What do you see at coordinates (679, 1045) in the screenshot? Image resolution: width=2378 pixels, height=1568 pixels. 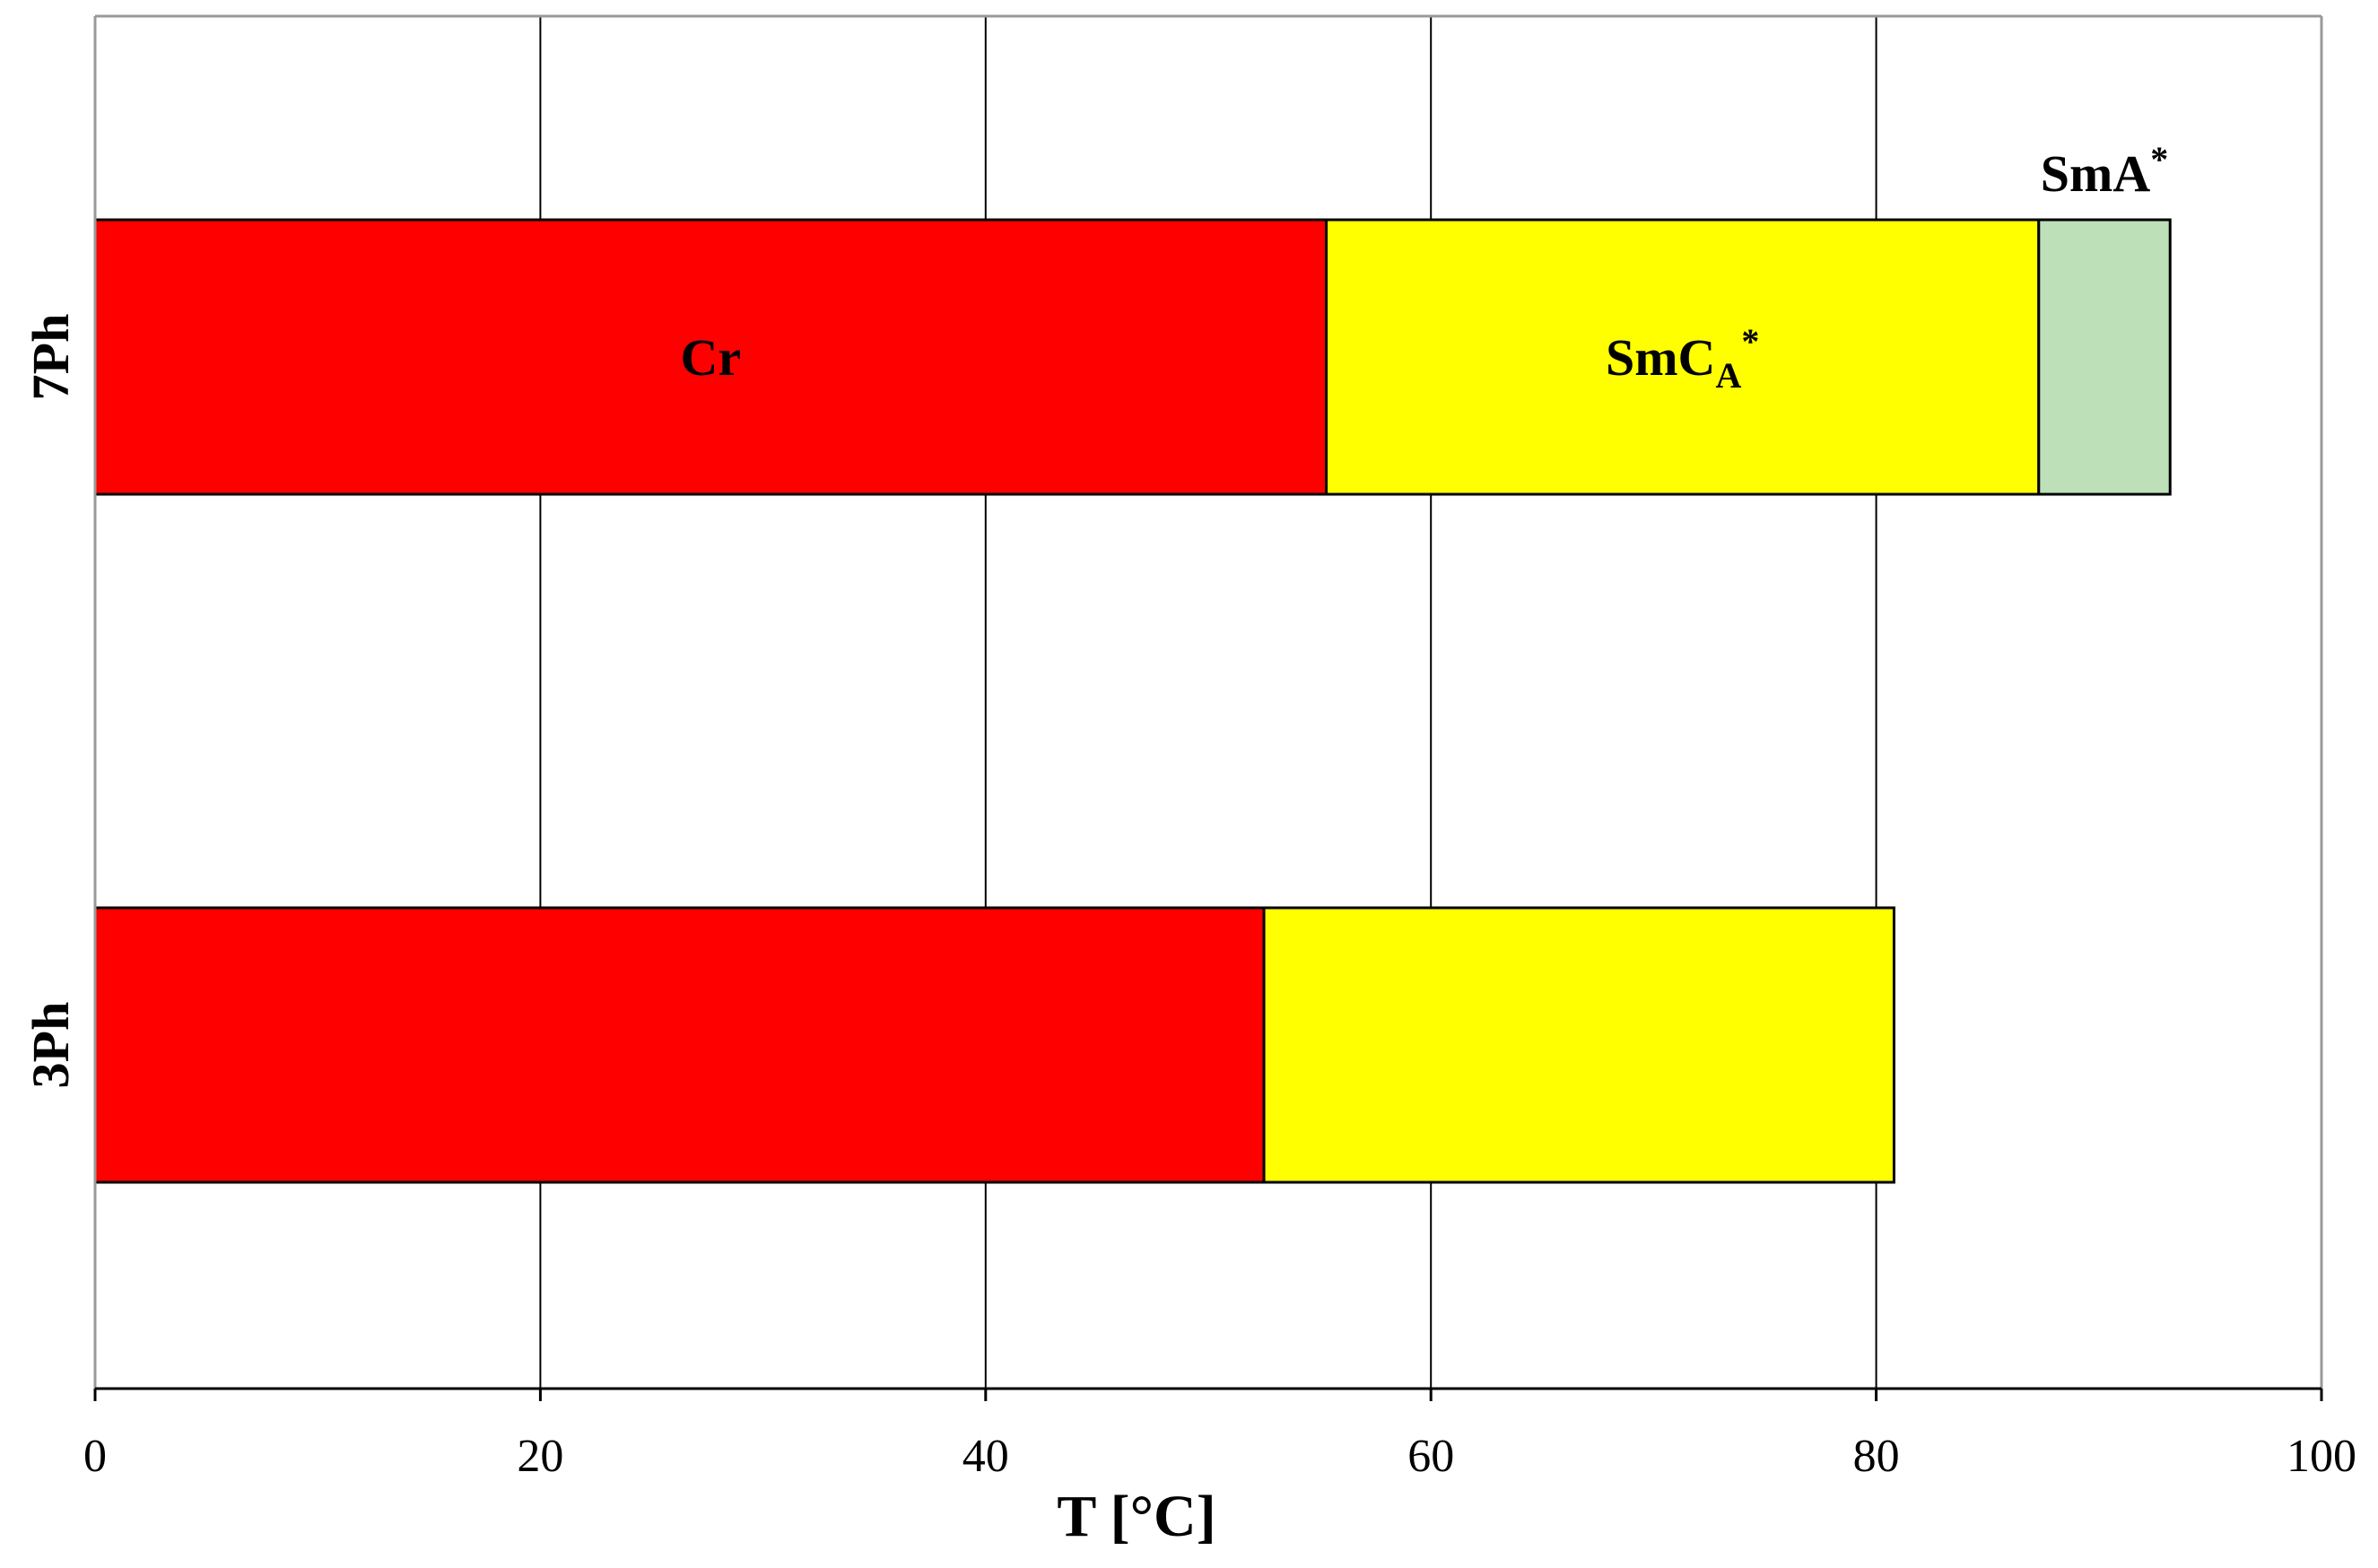 I see `bar-3ph-cr` at bounding box center [679, 1045].